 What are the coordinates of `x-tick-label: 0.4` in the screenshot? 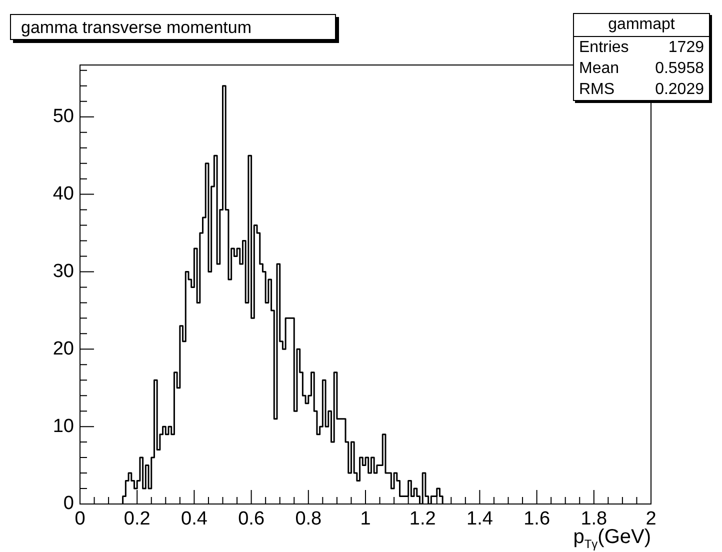 It's located at (194, 519).